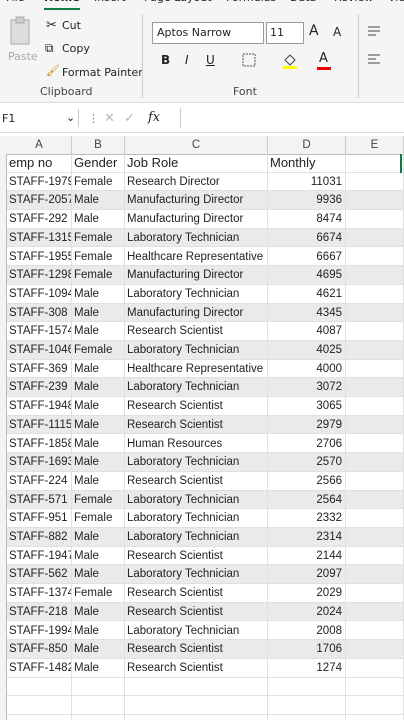  What do you see at coordinates (40, 462) in the screenshot?
I see `cell: STAFF-1693` at bounding box center [40, 462].